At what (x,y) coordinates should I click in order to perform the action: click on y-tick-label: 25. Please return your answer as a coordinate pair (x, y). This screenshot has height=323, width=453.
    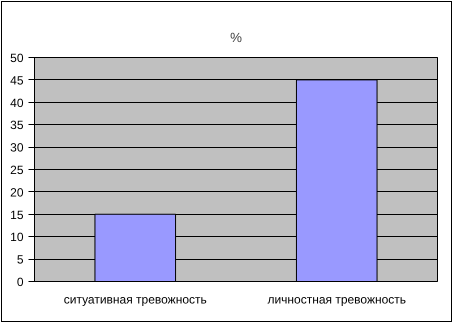
    Looking at the image, I should click on (17, 170).